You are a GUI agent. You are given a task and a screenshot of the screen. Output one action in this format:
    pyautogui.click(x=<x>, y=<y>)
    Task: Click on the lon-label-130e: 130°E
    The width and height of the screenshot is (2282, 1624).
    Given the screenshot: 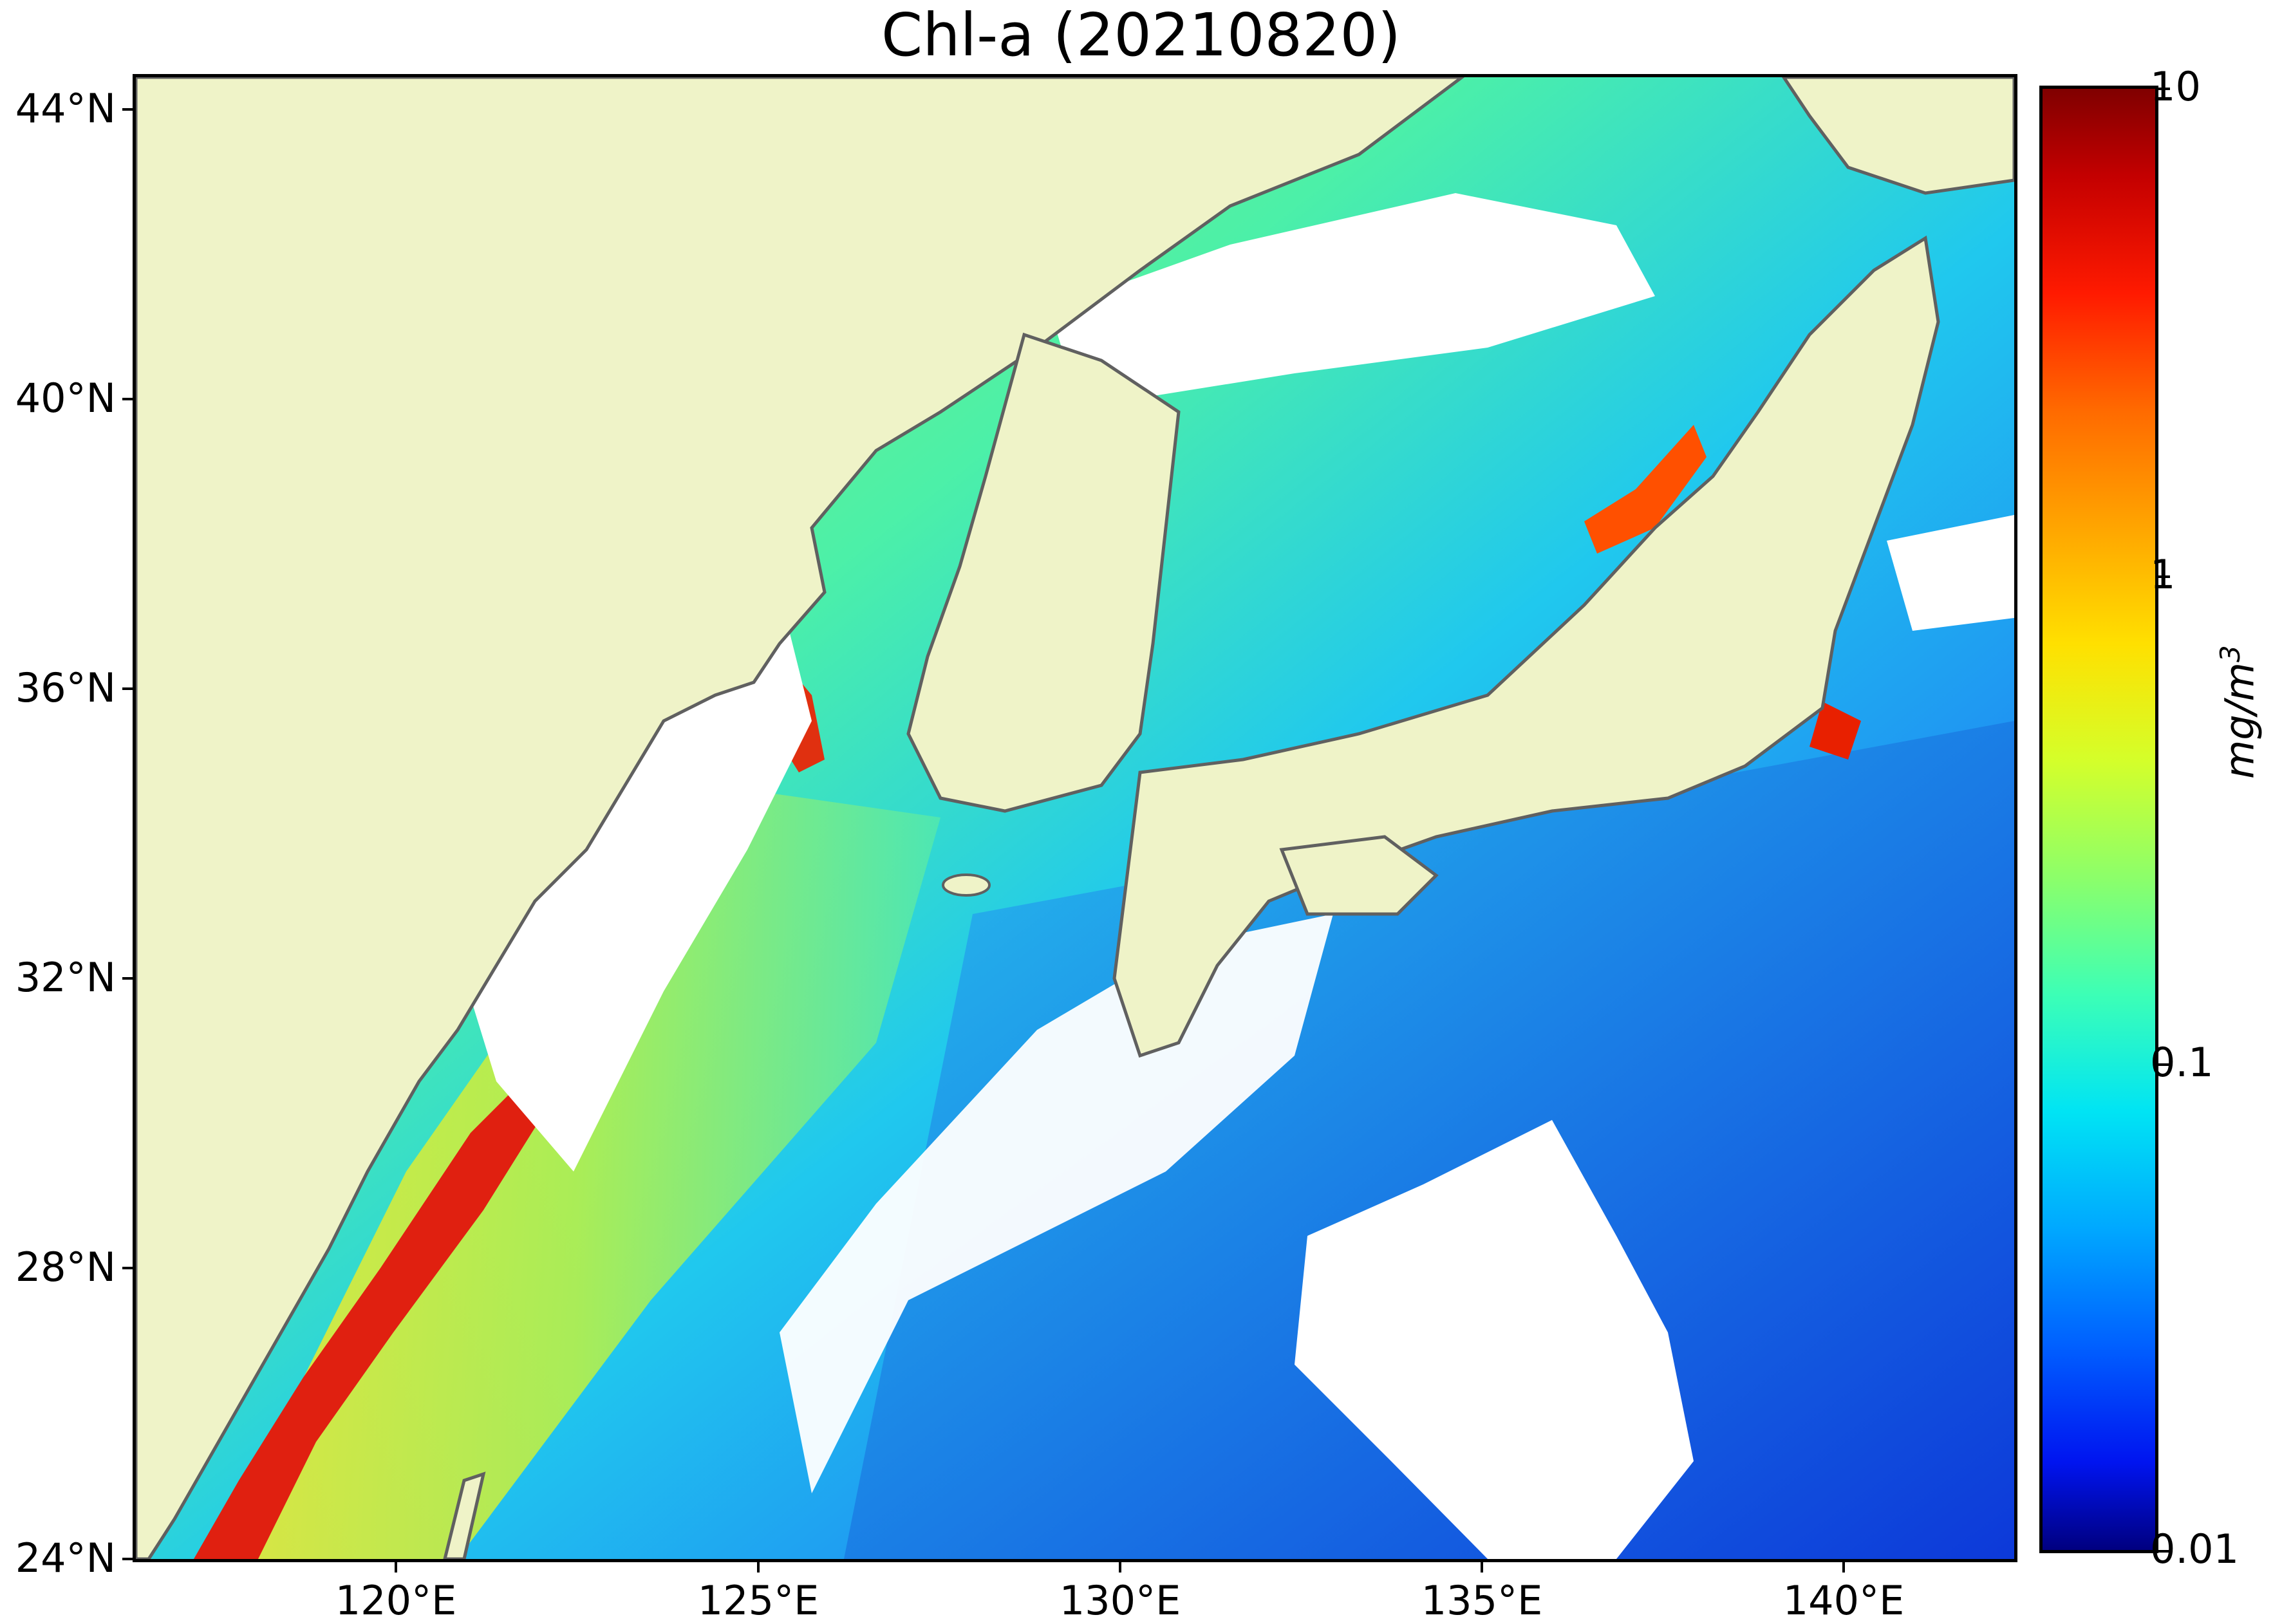 What is the action you would take?
    pyautogui.click(x=1120, y=1600)
    